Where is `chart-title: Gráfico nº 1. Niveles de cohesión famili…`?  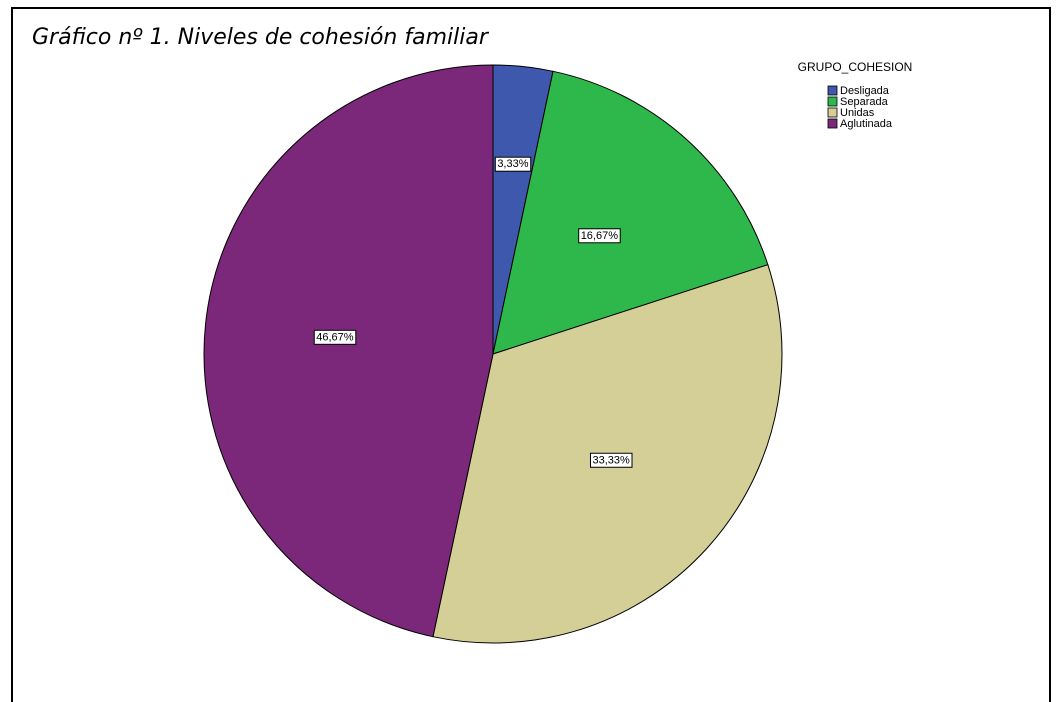
chart-title: Gráfico nº 1. Niveles de cohesión famili… is located at coordinates (261, 37).